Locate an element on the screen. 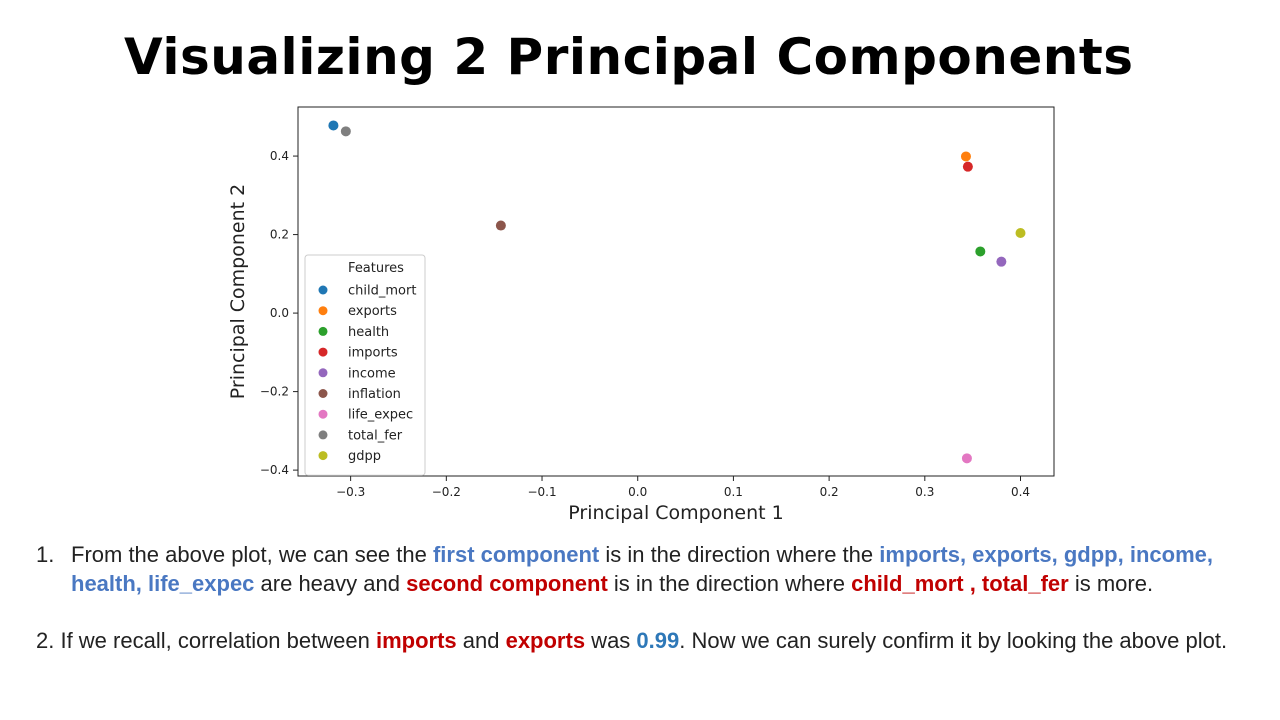  x-tick-label: −0.2 is located at coordinates (446, 492).